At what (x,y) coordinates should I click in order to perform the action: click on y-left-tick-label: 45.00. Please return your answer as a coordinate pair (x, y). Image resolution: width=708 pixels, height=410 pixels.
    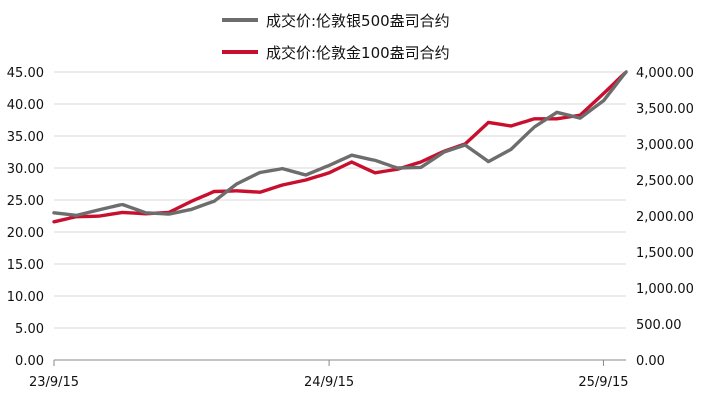
    Looking at the image, I should click on (25, 73).